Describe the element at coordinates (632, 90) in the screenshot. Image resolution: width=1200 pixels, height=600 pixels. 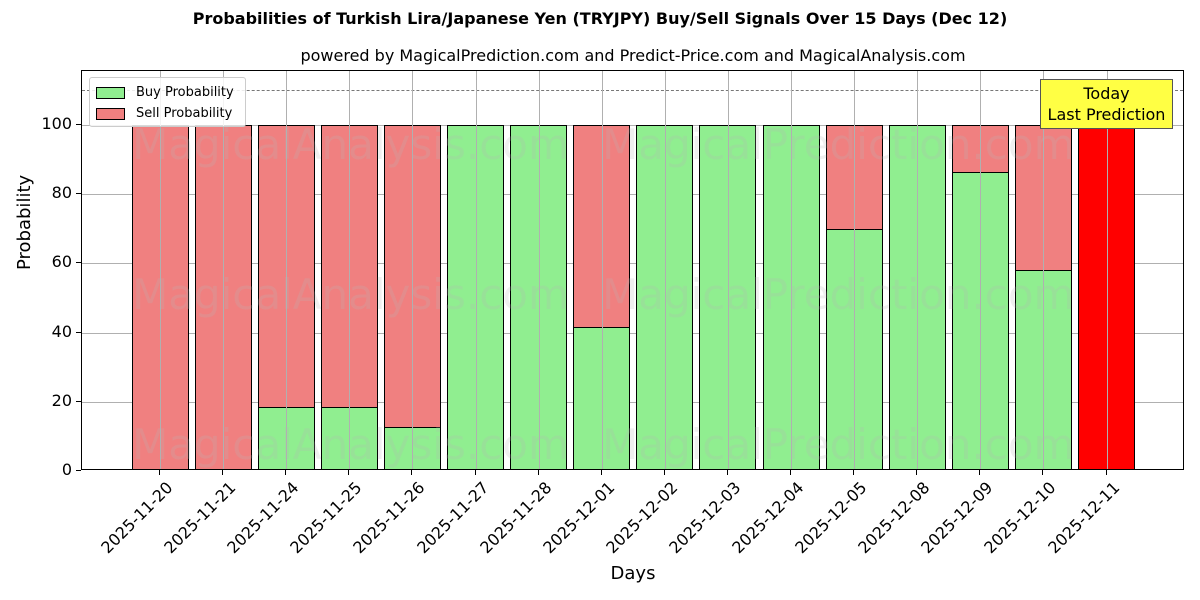
I see `reference-line` at that location.